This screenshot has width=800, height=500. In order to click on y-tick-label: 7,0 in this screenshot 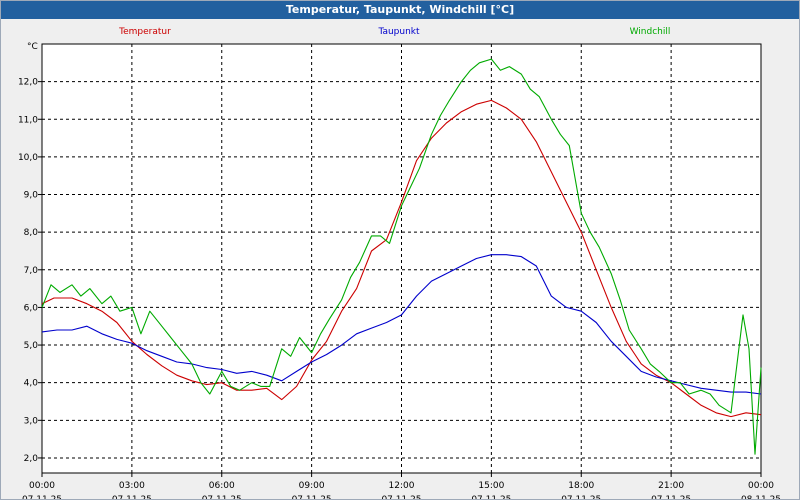, I will do `click(31, 271)`.